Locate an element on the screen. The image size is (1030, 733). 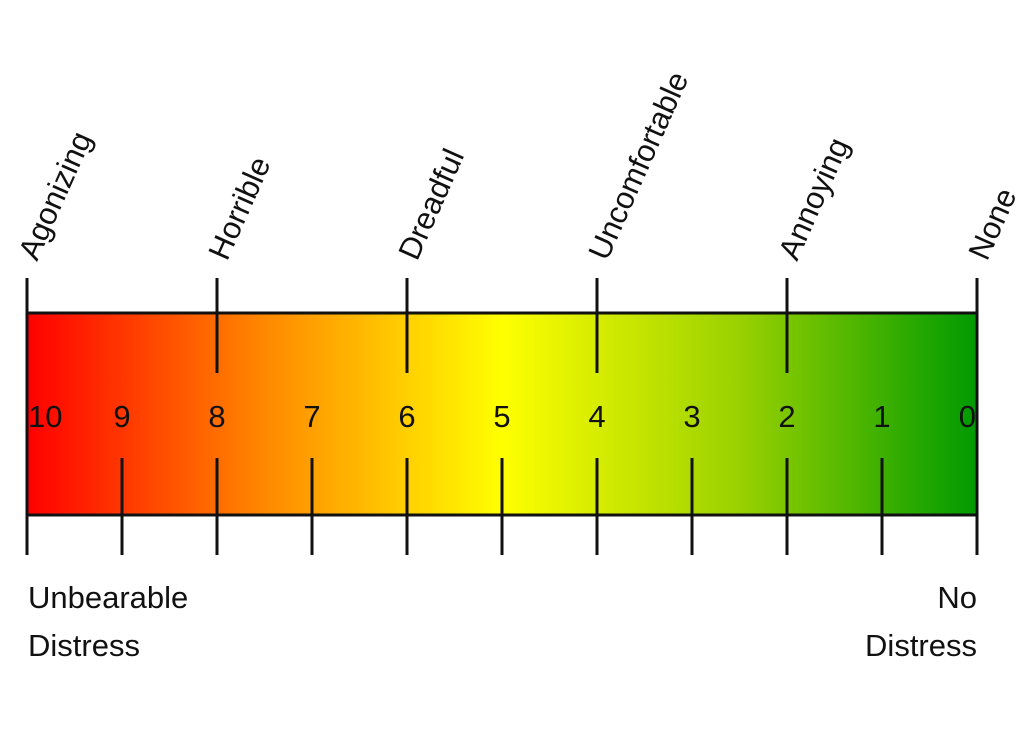
scale-number: 6 is located at coordinates (406, 416).